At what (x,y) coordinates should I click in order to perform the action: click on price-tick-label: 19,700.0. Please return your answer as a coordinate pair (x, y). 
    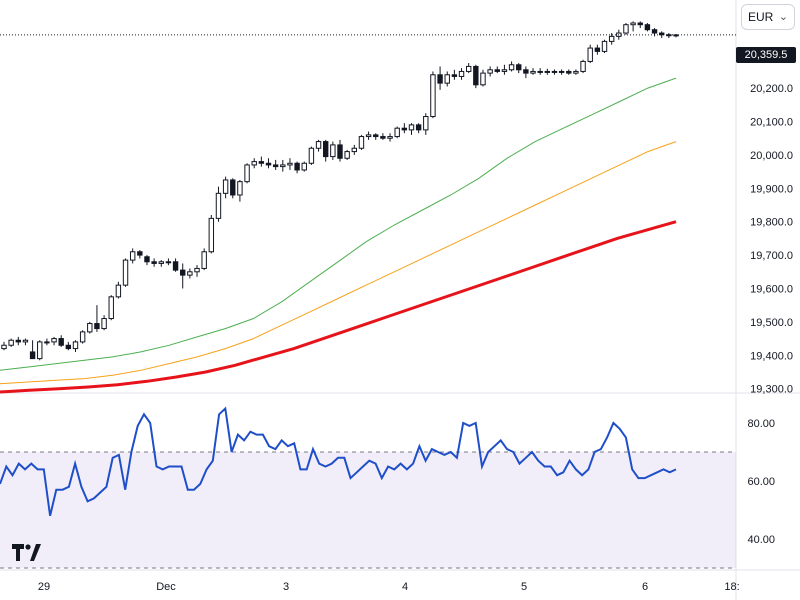
    Looking at the image, I should click on (771, 256).